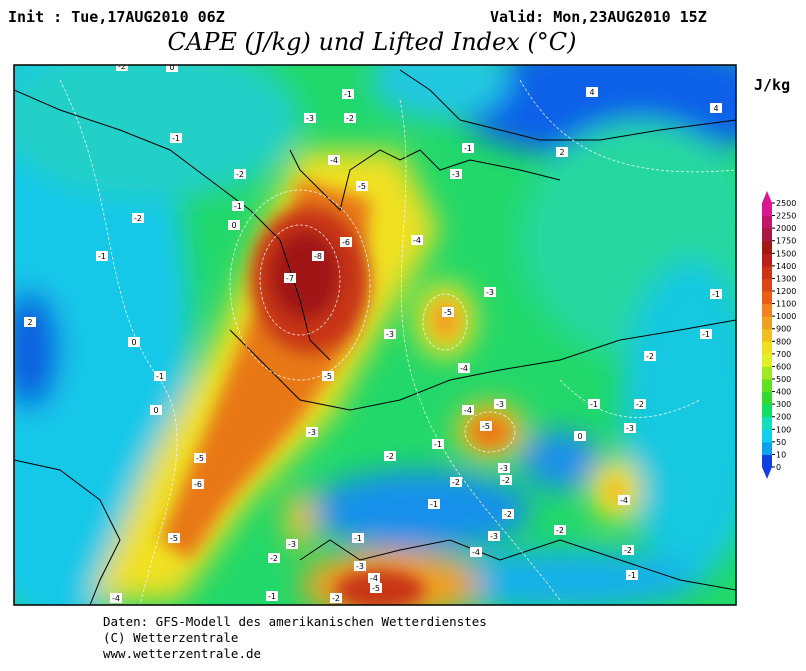 Image resolution: width=806 pixels, height=671 pixels. I want to click on footer-line: www.wetterzentrale.de, so click(182, 653).